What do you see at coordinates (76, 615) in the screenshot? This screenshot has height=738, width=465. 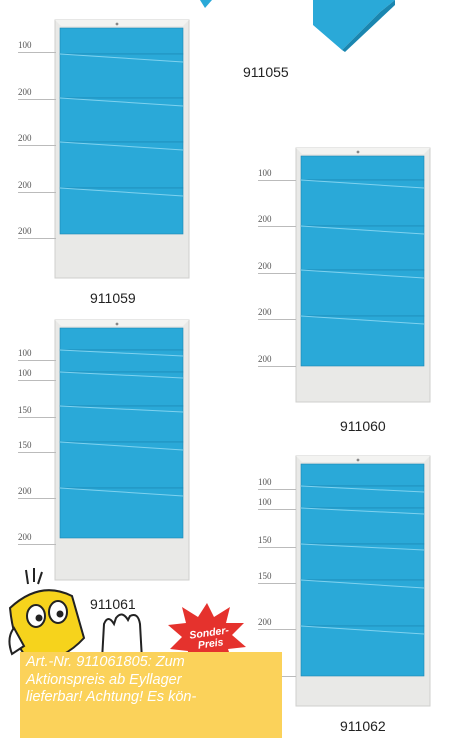 I see `mascot-icon` at bounding box center [76, 615].